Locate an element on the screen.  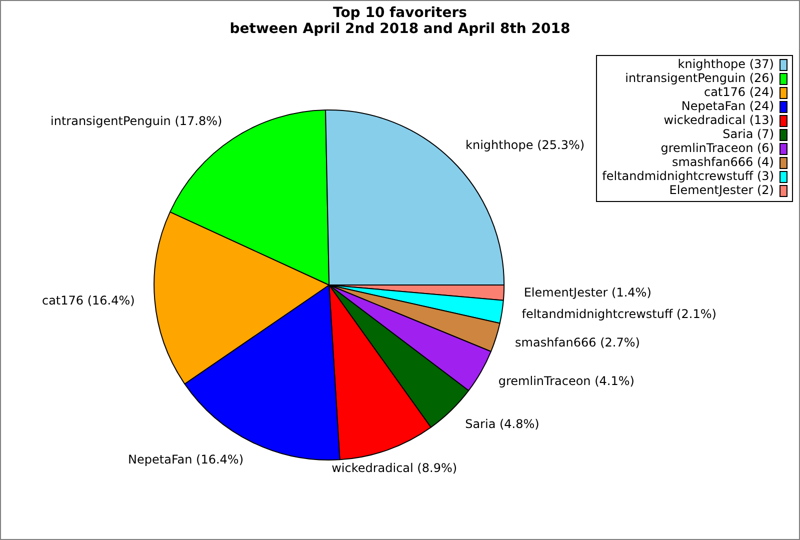
data-label: NepetaFan (16.4%) is located at coordinates (186, 459).